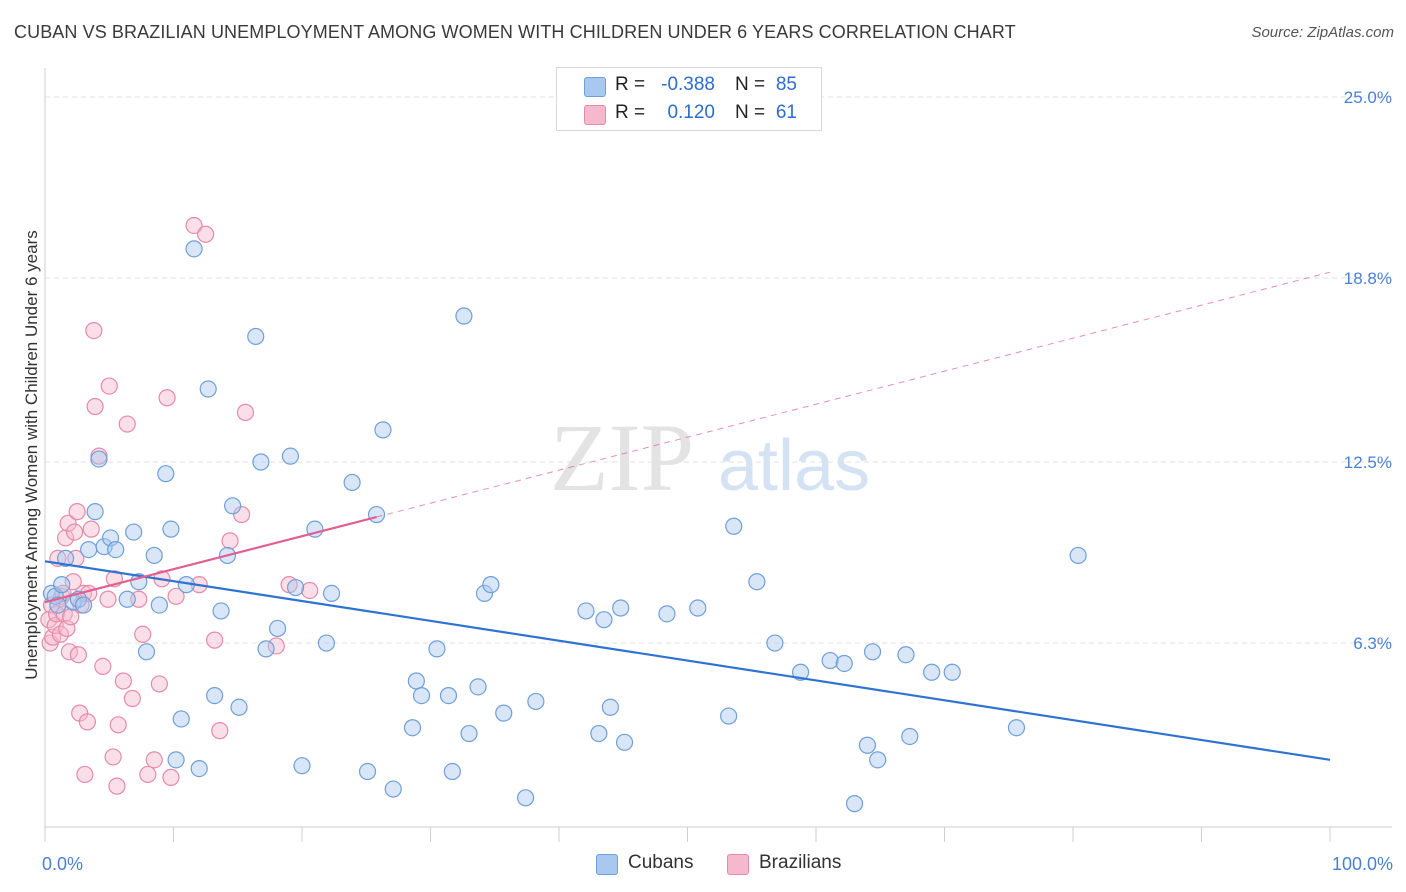 This screenshot has height=892, width=1406. I want to click on y-tick-label: 25.0%, so click(1368, 97).